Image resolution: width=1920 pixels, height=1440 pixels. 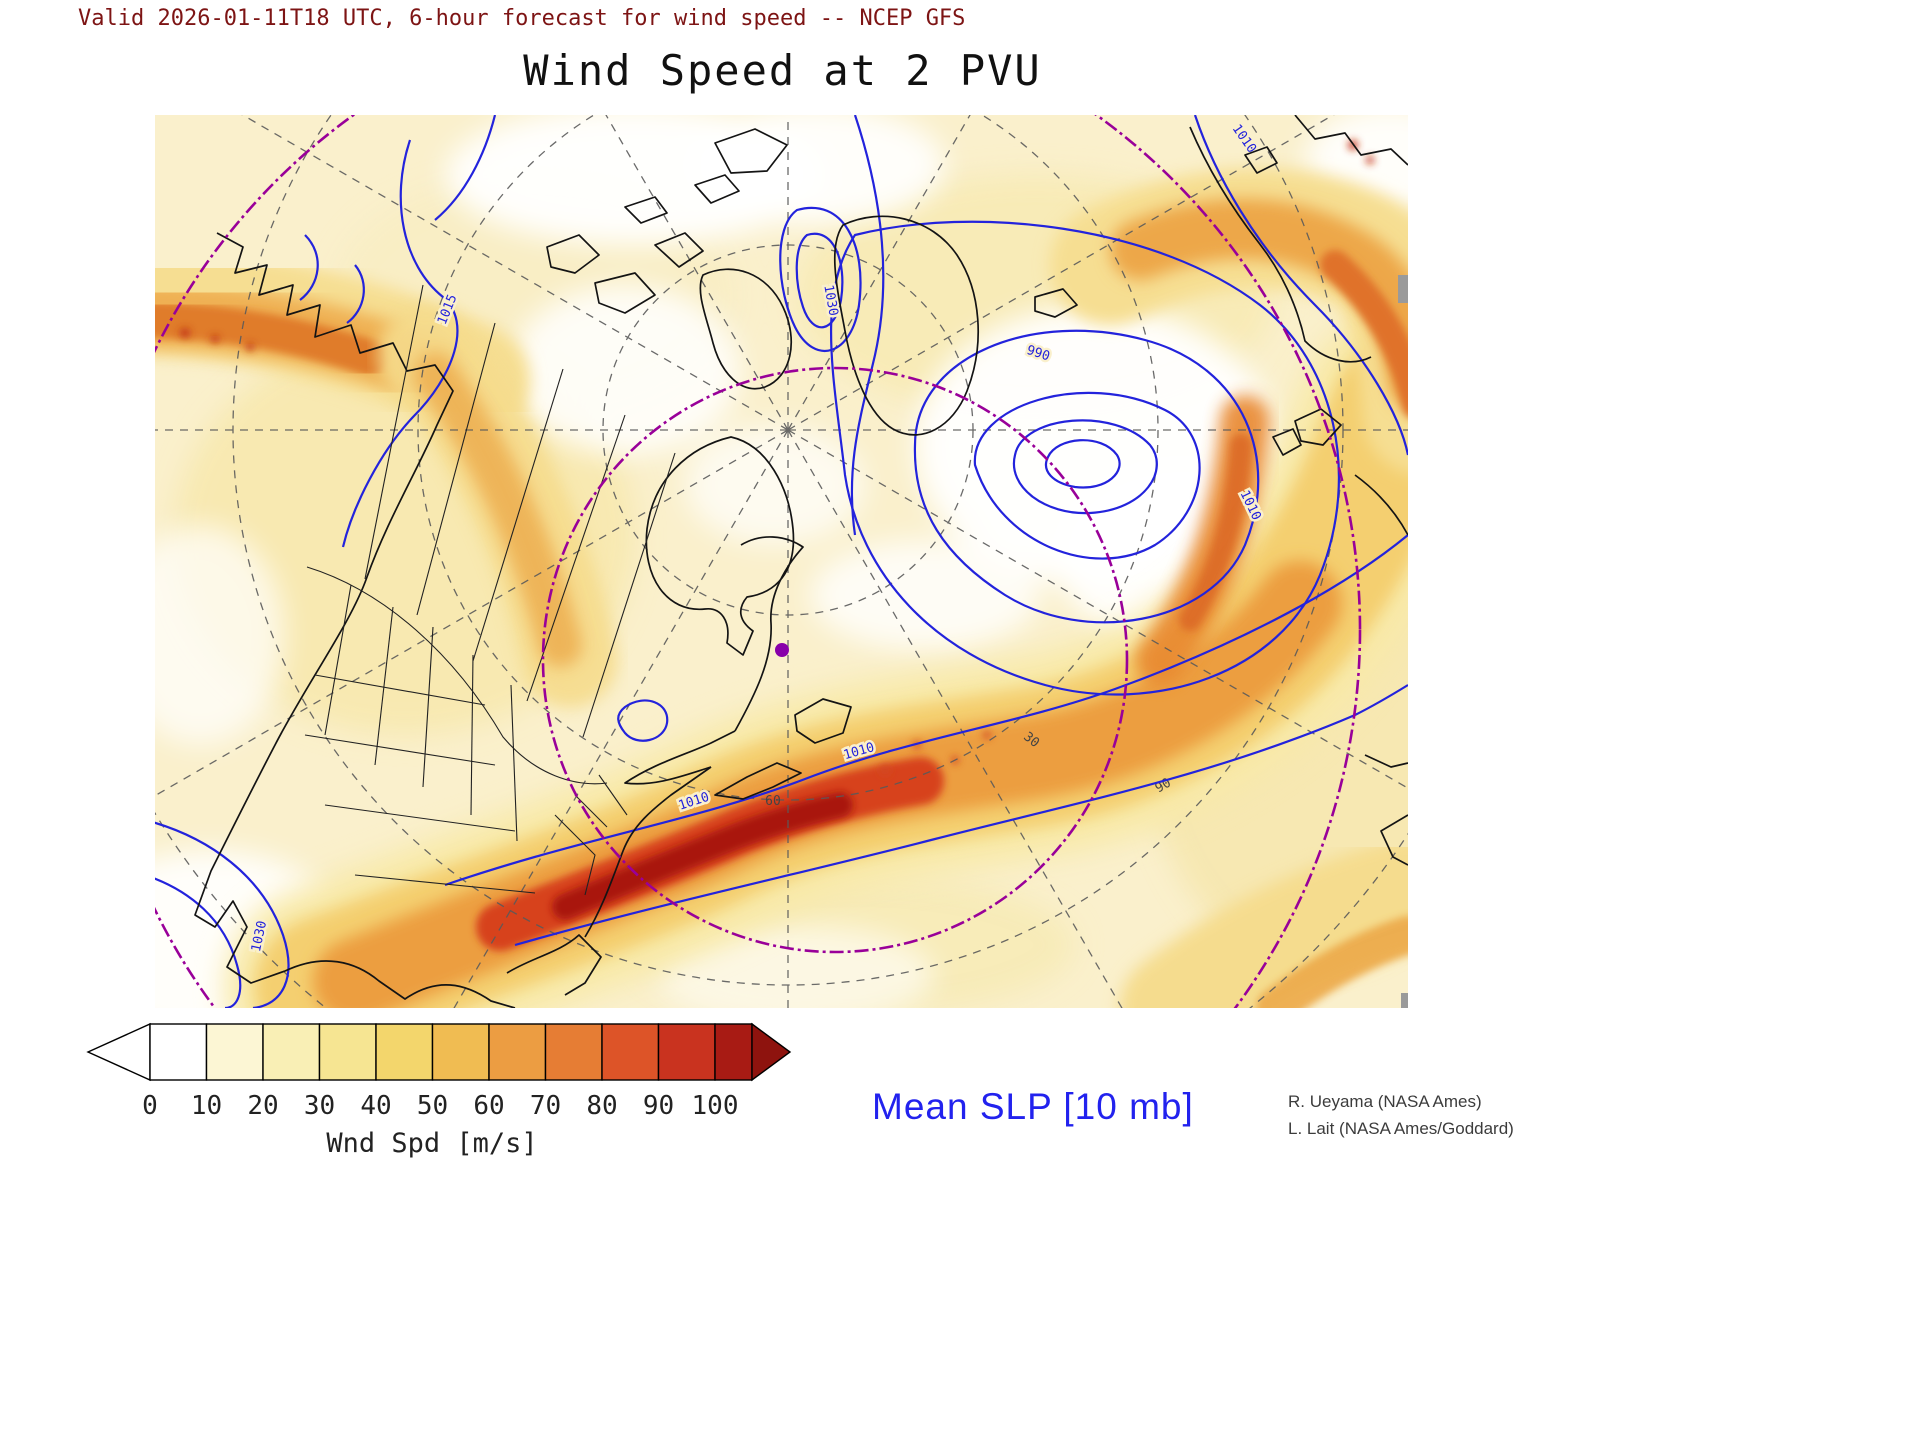 What do you see at coordinates (1033, 1106) in the screenshot?
I see `slp-legend-label: Mean SLP [10 mb]` at bounding box center [1033, 1106].